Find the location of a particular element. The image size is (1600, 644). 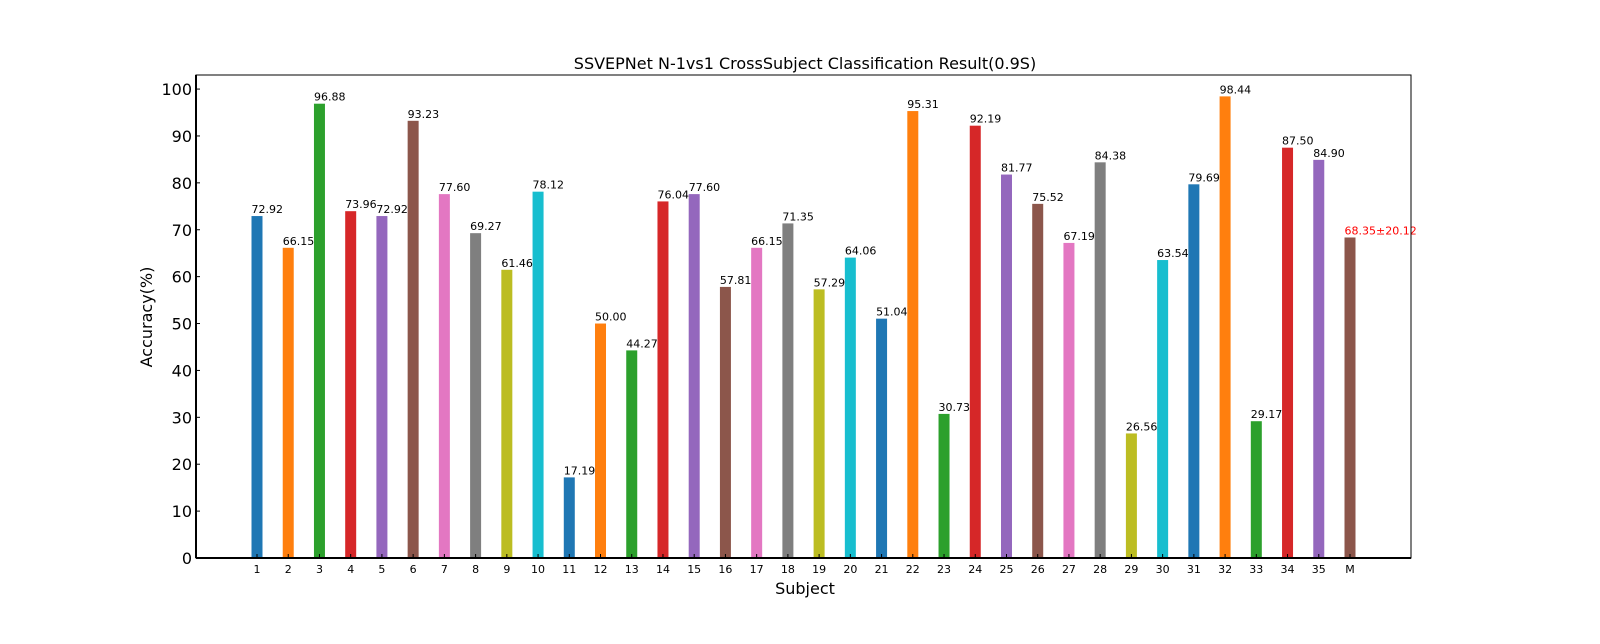

data-label-12: 50.00 is located at coordinates (611, 317).